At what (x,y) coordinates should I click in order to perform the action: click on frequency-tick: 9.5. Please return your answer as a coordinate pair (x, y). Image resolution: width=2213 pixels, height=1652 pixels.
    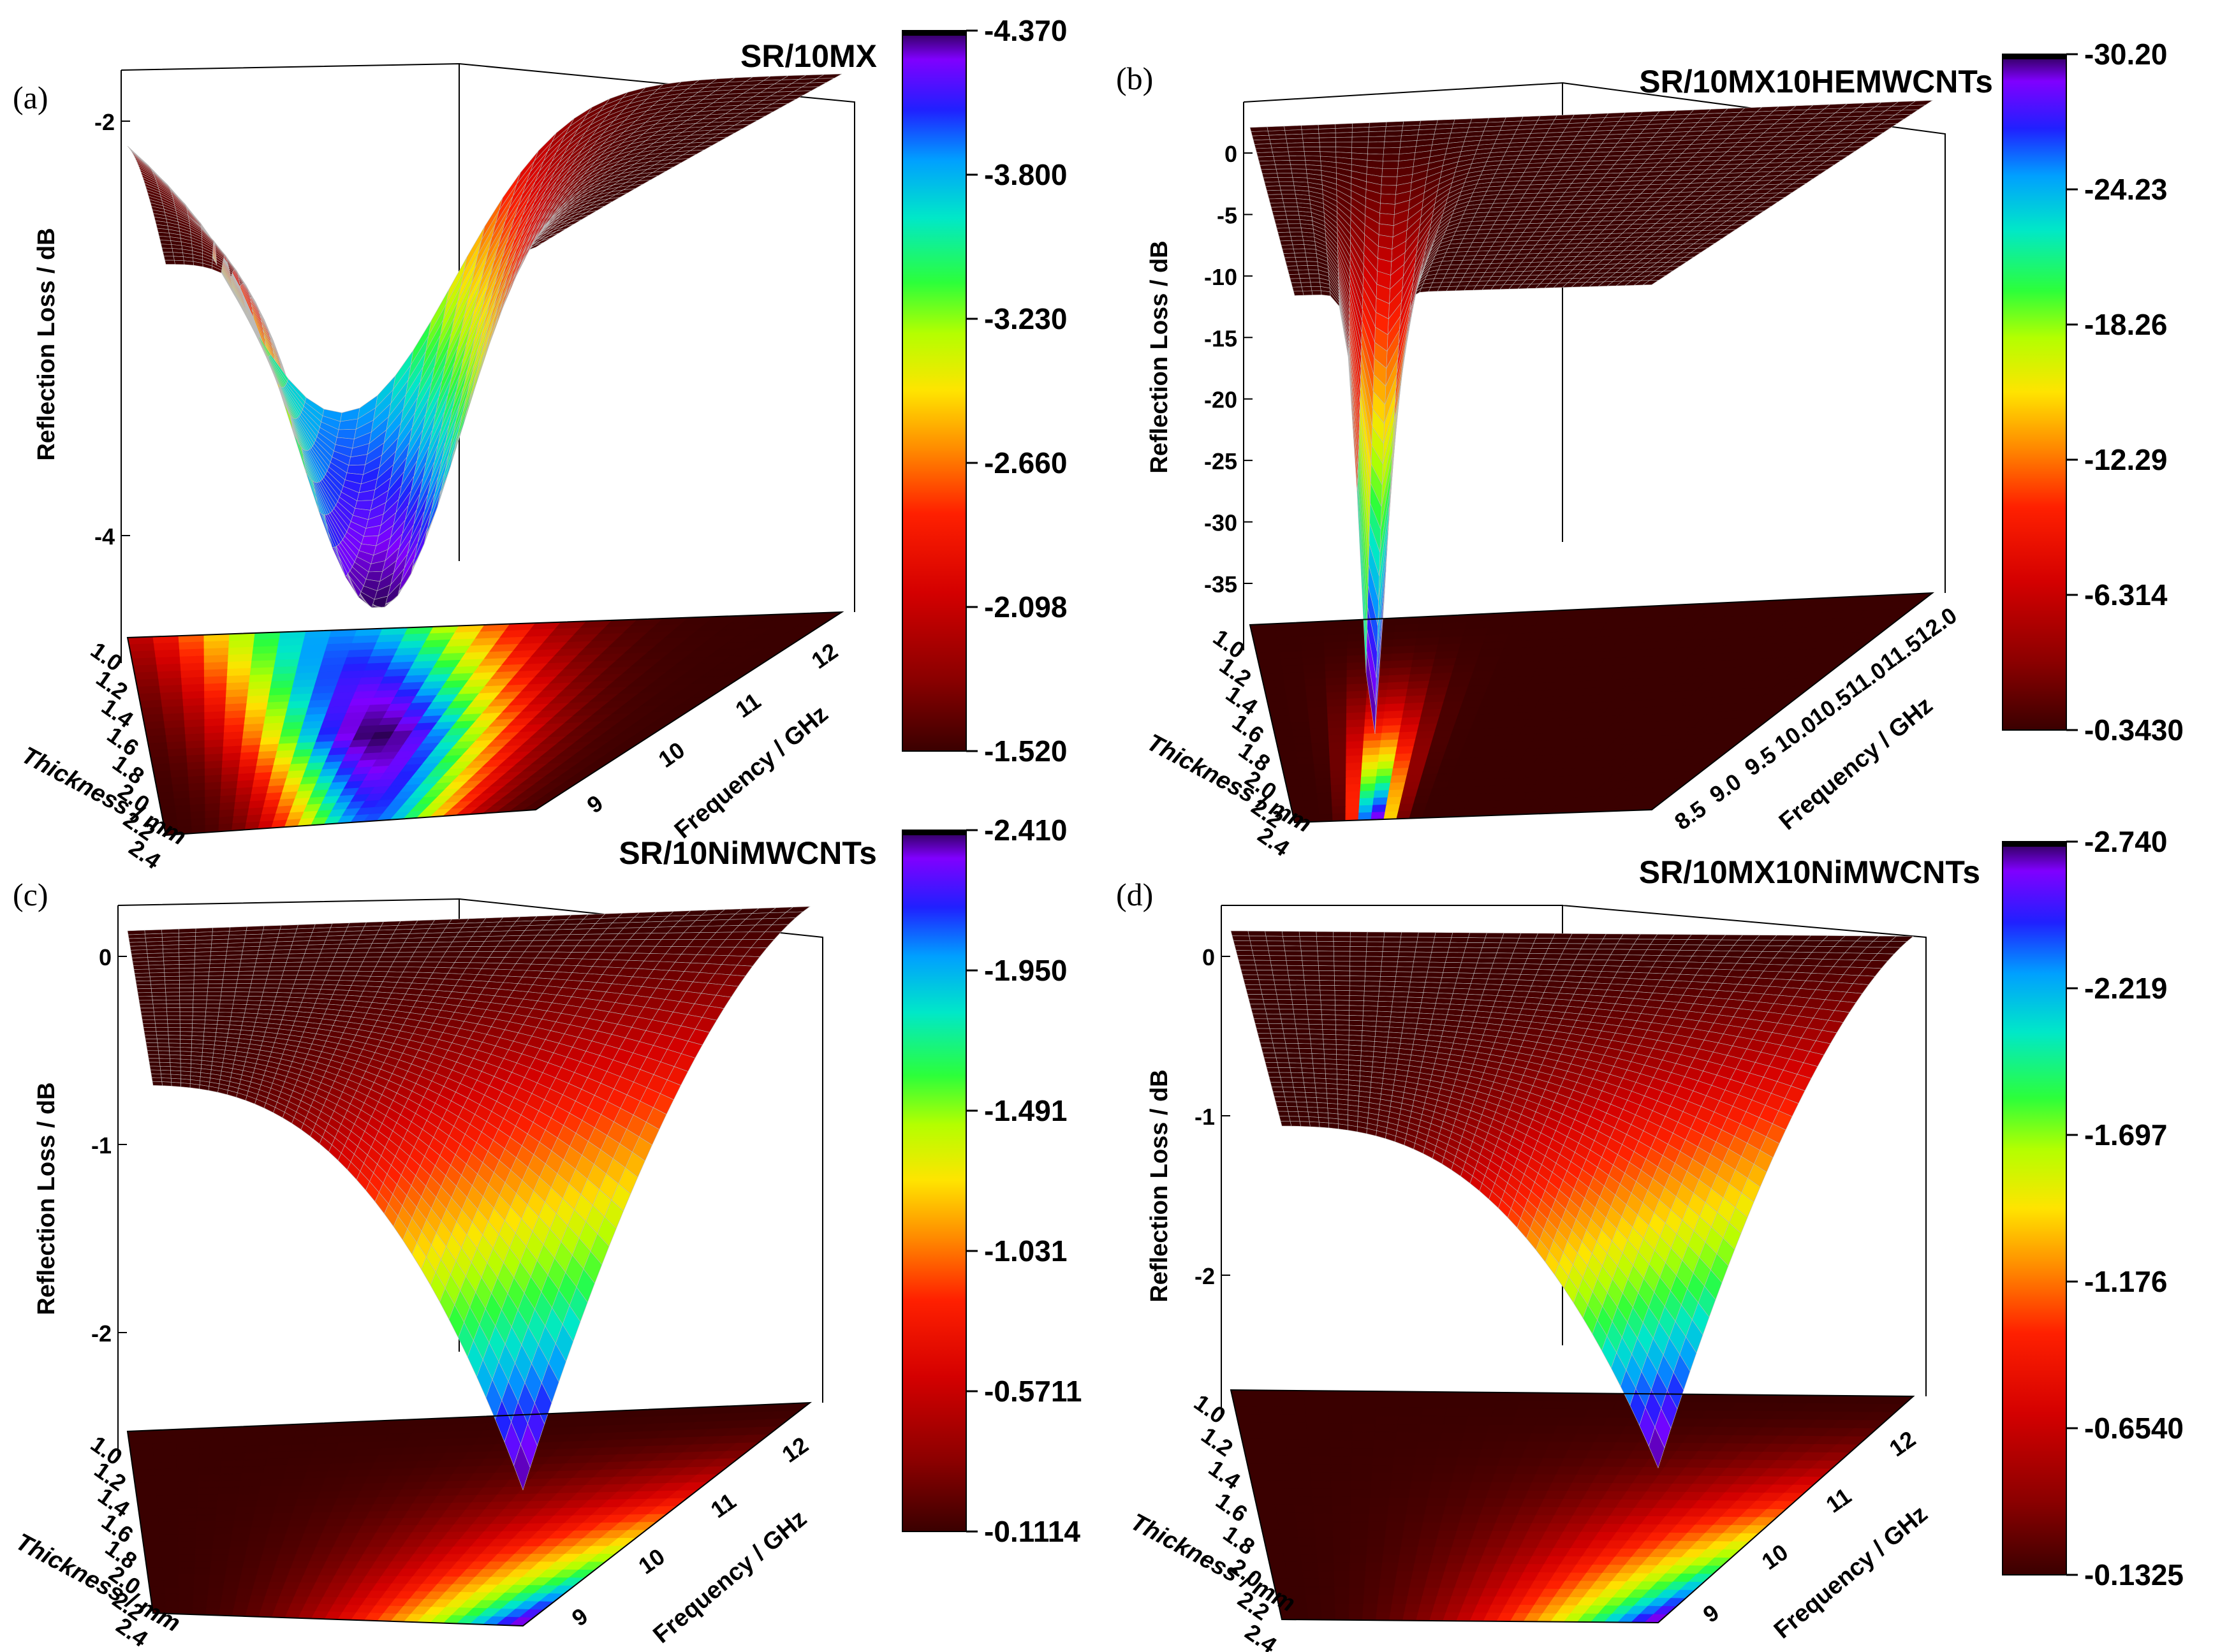
    Looking at the image, I should click on (1760, 760).